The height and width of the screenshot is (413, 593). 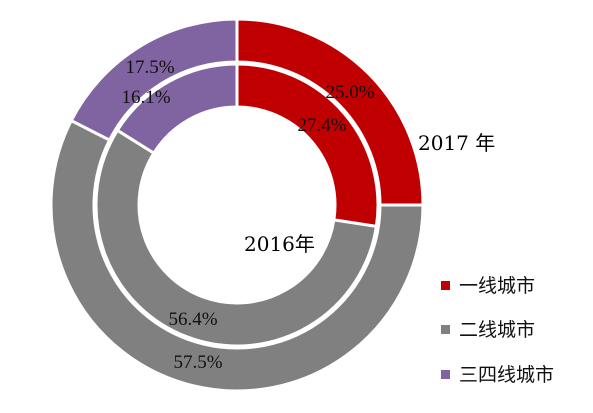 I want to click on inner-label-tier34: 16.1%, so click(x=145, y=97).